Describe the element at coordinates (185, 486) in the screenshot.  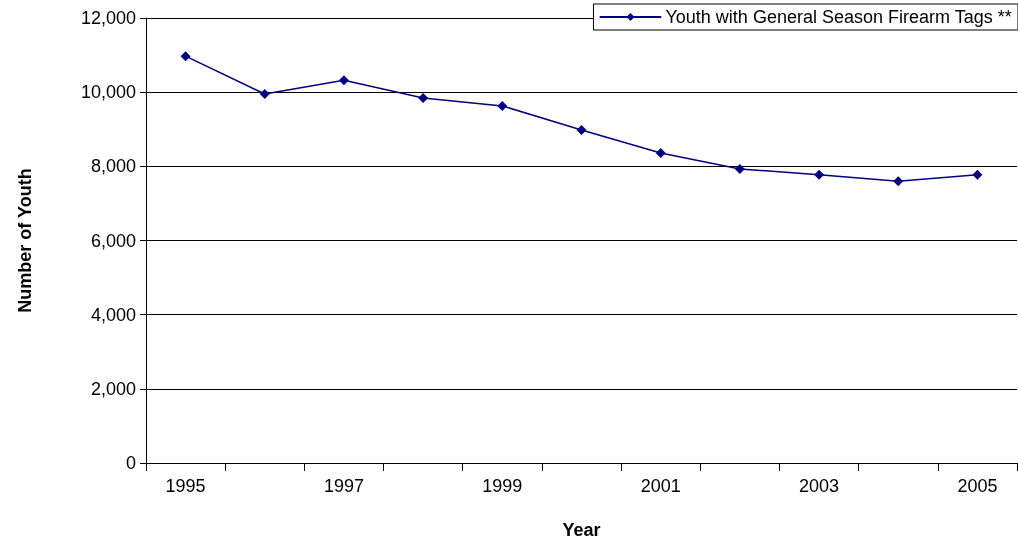
I see `x-tick-label: 1995` at that location.